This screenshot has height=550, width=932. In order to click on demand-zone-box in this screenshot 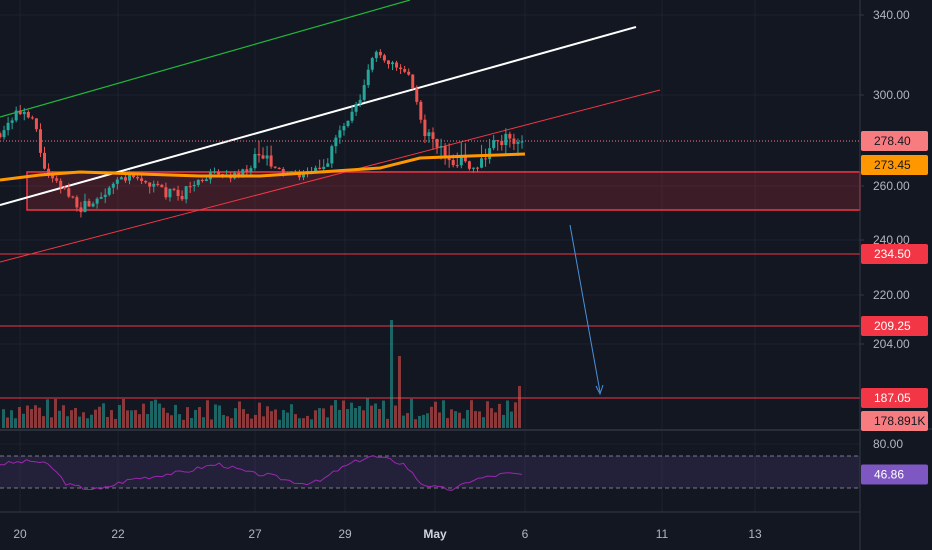, I will do `click(443, 191)`.